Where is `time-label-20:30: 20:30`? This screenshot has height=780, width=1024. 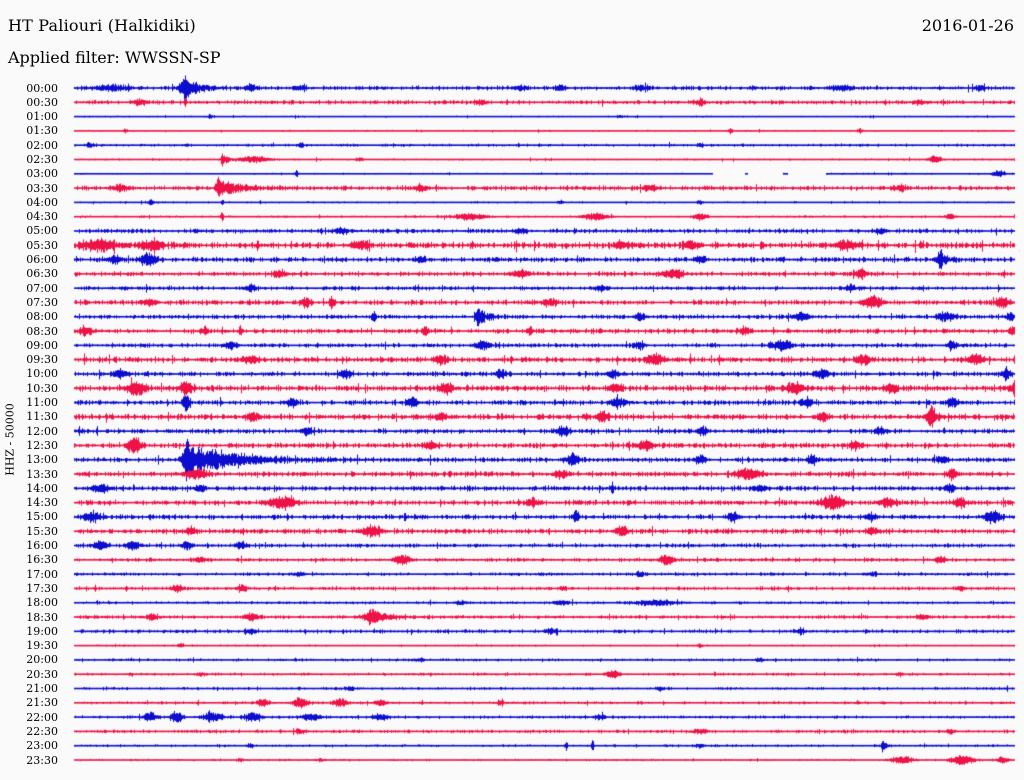
time-label-20:30: 20:30 is located at coordinates (42, 674).